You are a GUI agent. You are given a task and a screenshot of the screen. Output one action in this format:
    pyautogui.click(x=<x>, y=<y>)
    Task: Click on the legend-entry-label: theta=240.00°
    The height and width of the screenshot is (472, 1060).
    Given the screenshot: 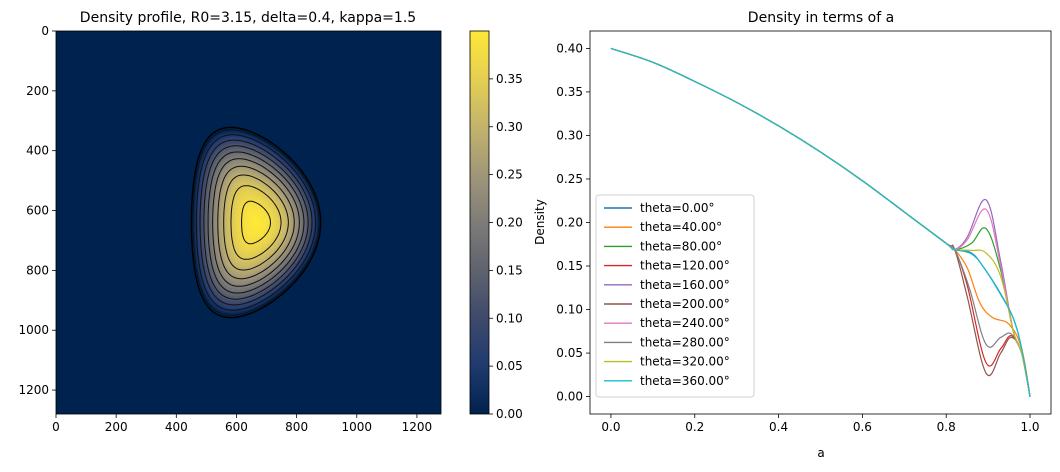 What is the action you would take?
    pyautogui.click(x=685, y=323)
    